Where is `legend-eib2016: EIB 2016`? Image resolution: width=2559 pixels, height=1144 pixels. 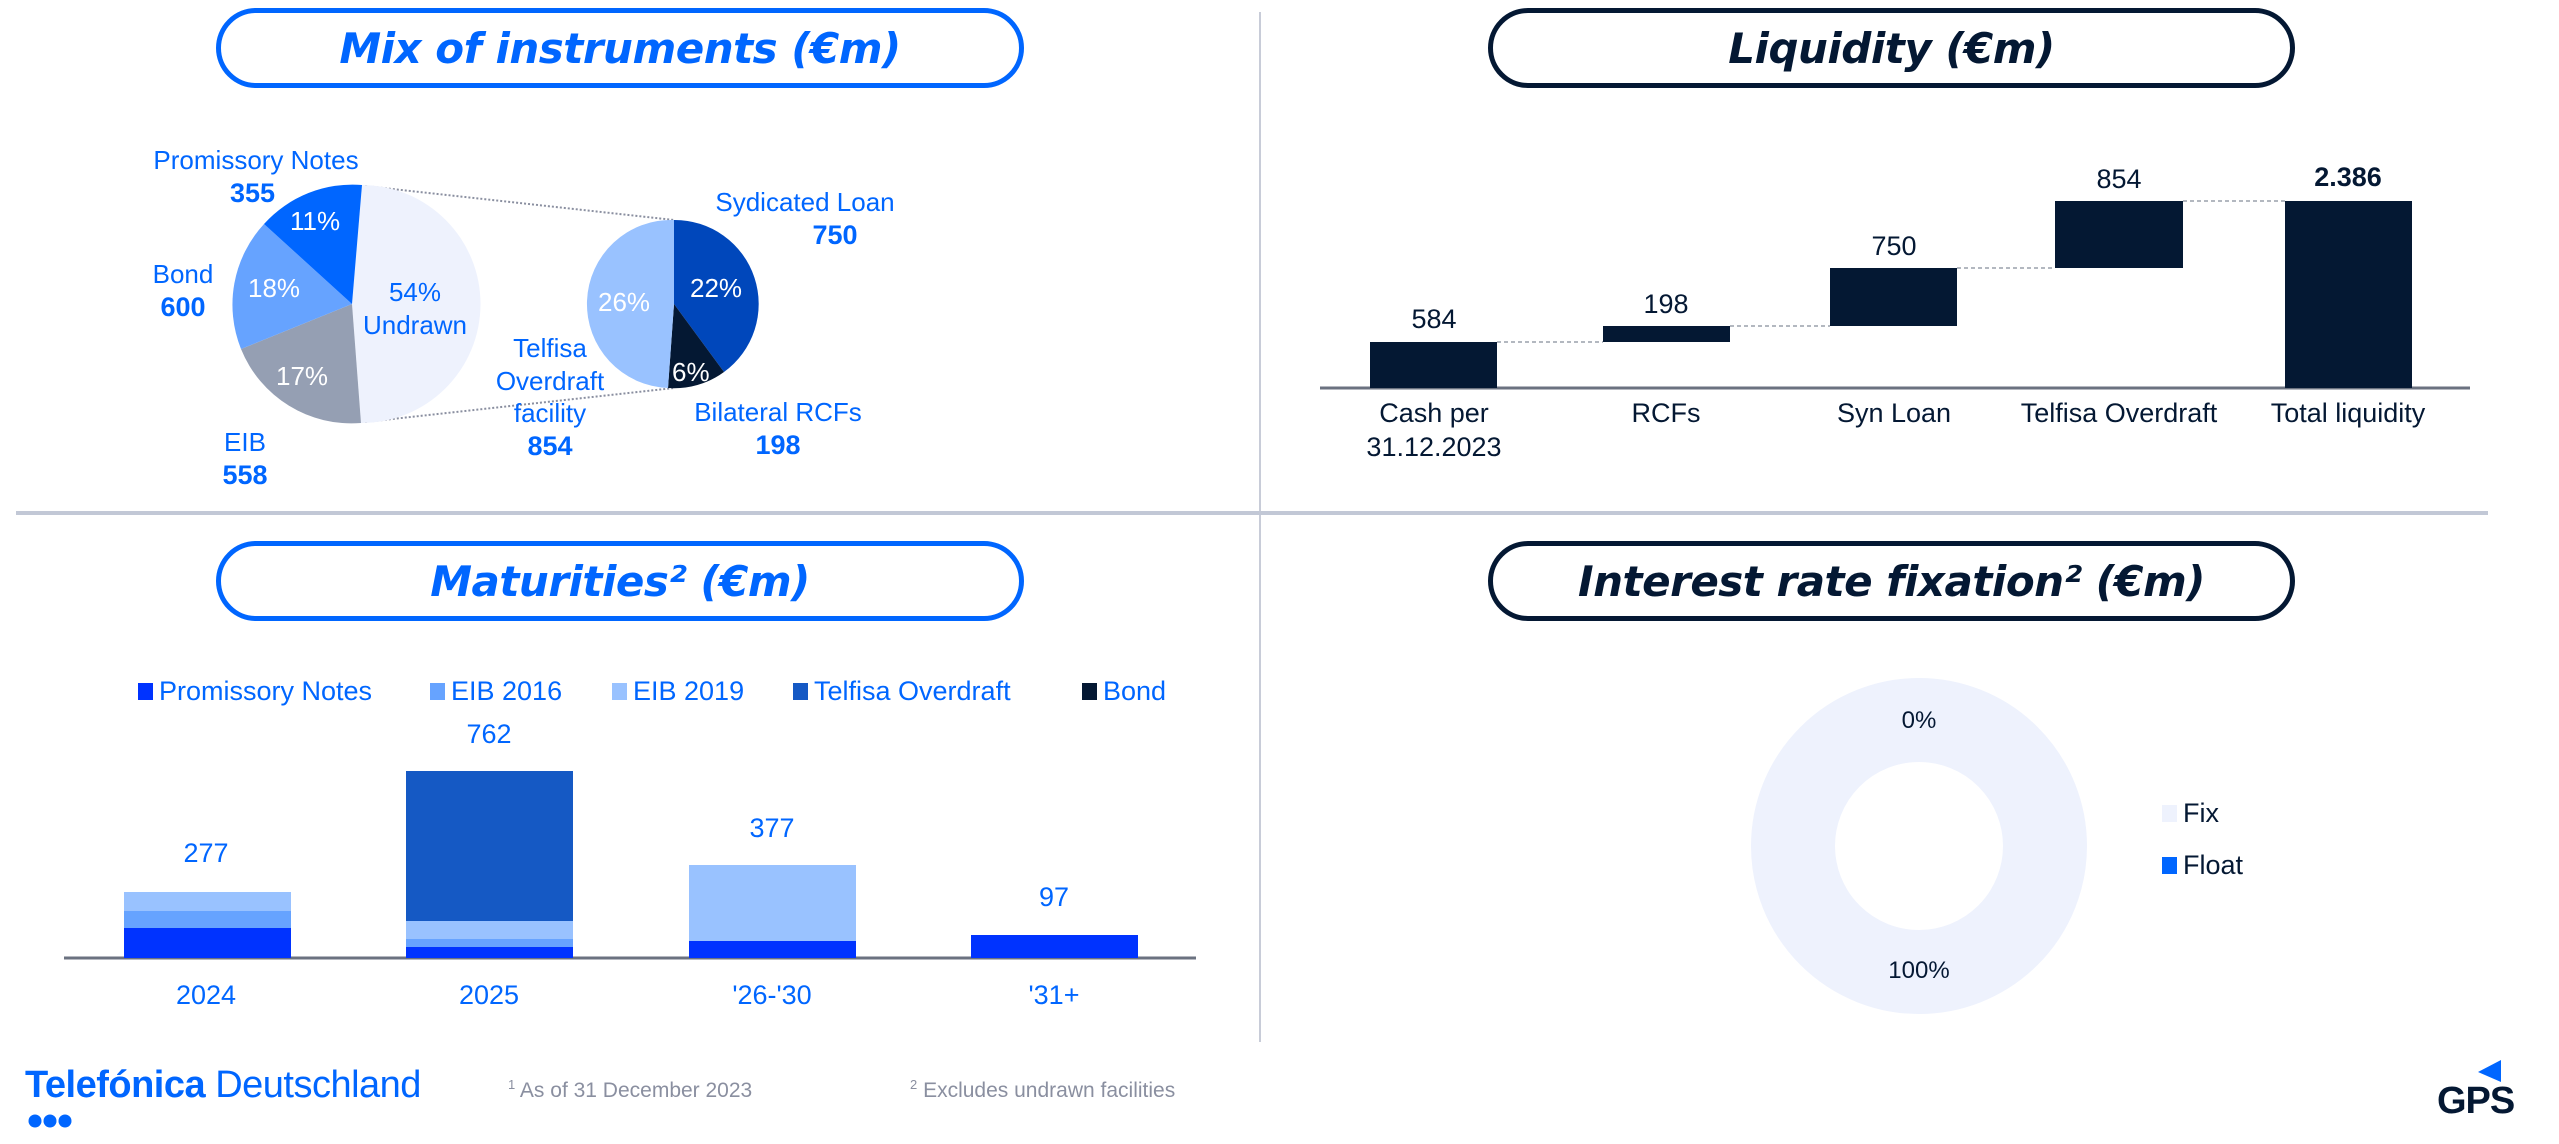
legend-eib2016: EIB 2016 is located at coordinates (496, 691).